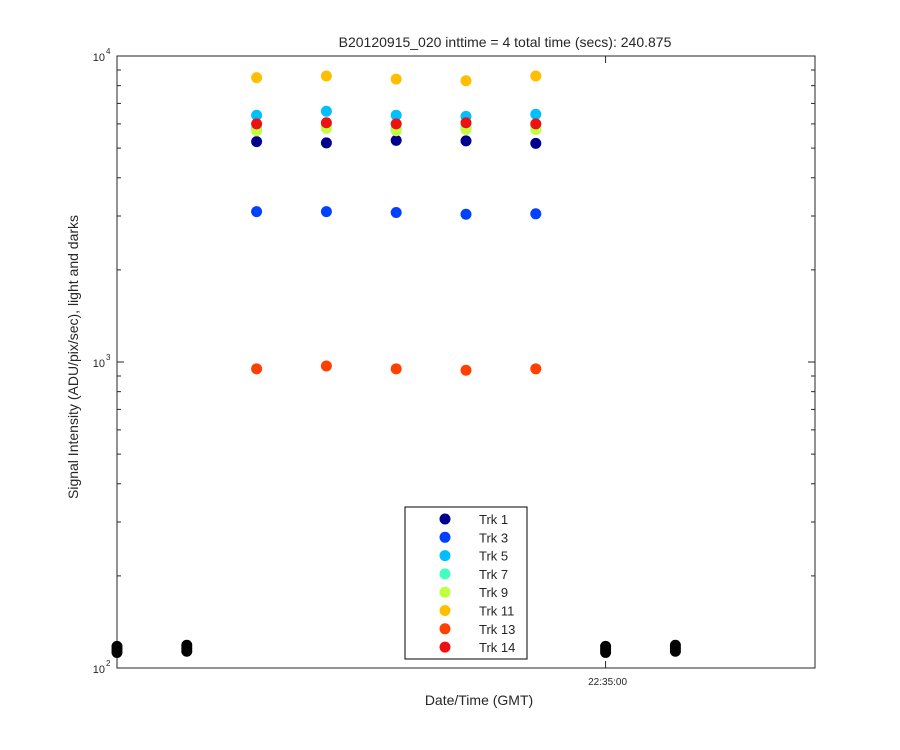 Image resolution: width=900 pixels, height=750 pixels. I want to click on data-markers, so click(396, 223).